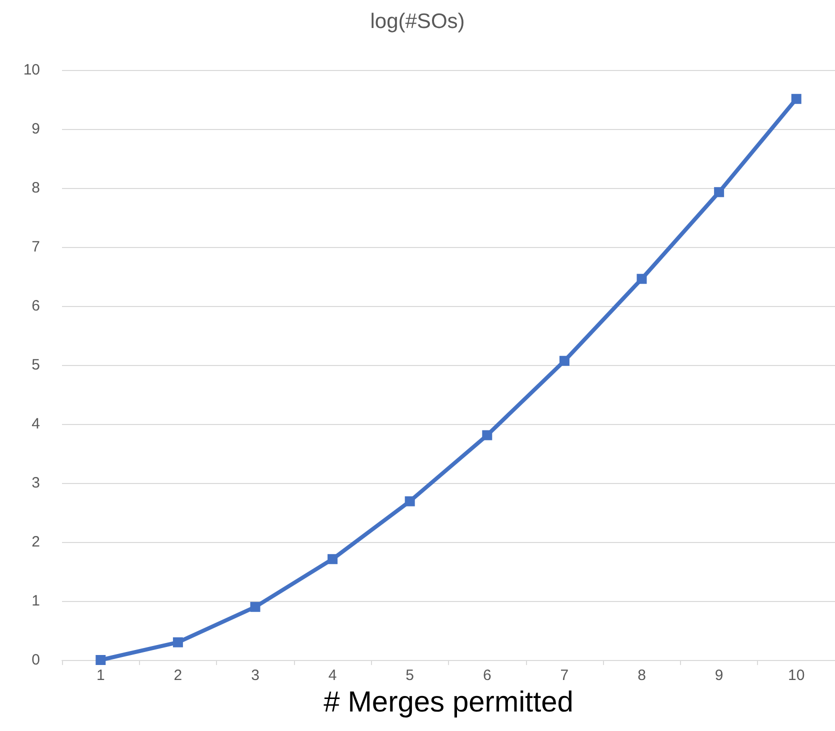 The width and height of the screenshot is (835, 731). What do you see at coordinates (255, 675) in the screenshot?
I see `x-tick-label: 3` at bounding box center [255, 675].